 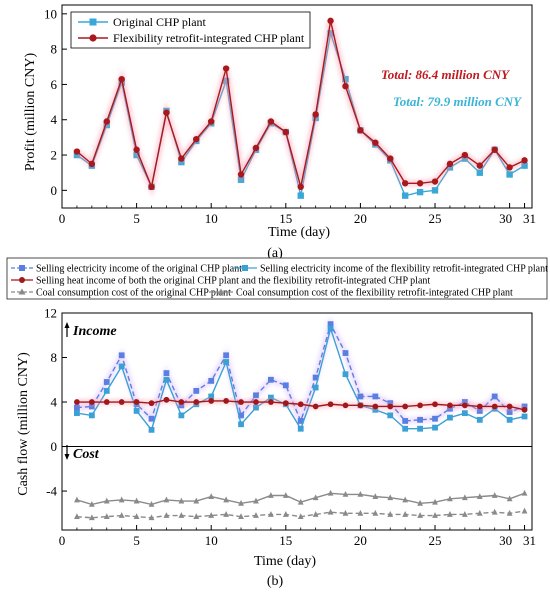 I want to click on x-tick-label: 10, so click(x=211, y=540).